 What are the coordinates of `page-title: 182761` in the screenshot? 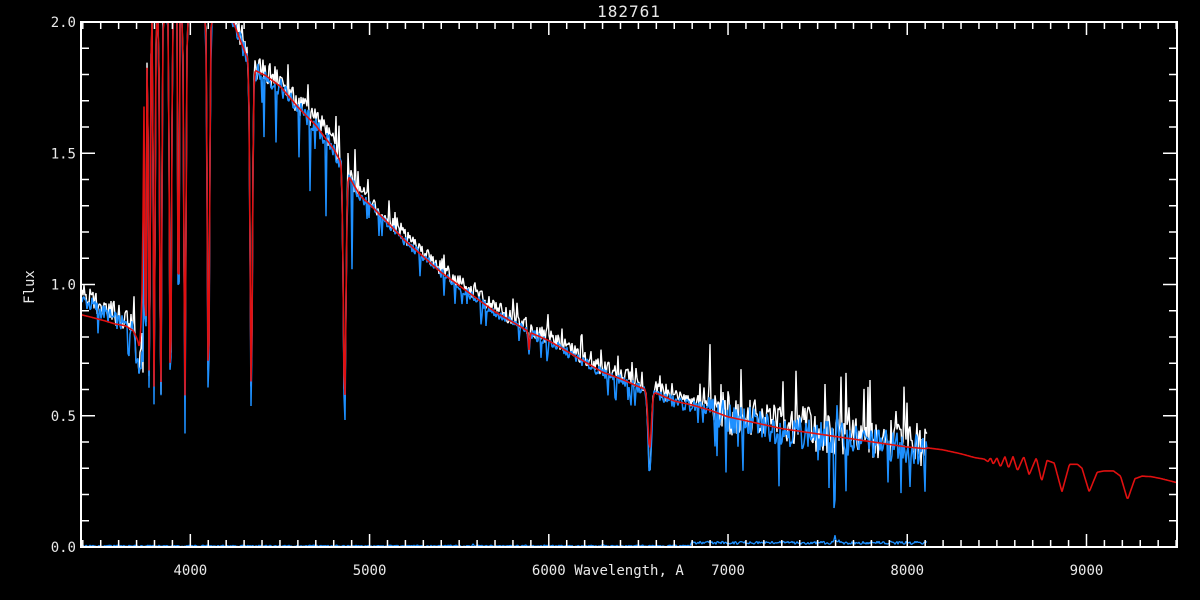 It's located at (629, 11).